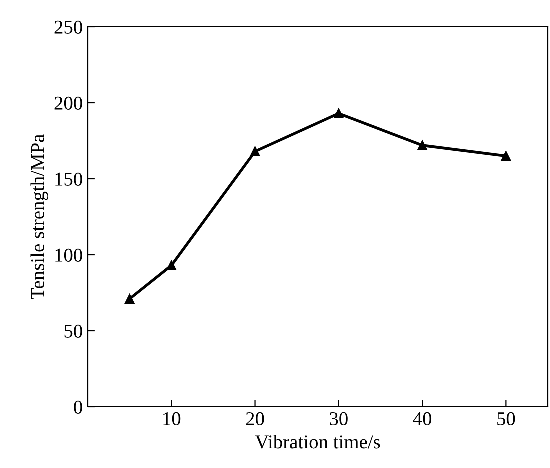 The width and height of the screenshot is (550, 468). What do you see at coordinates (317, 442) in the screenshot?
I see `x-axis-title: Vibration time/s` at bounding box center [317, 442].